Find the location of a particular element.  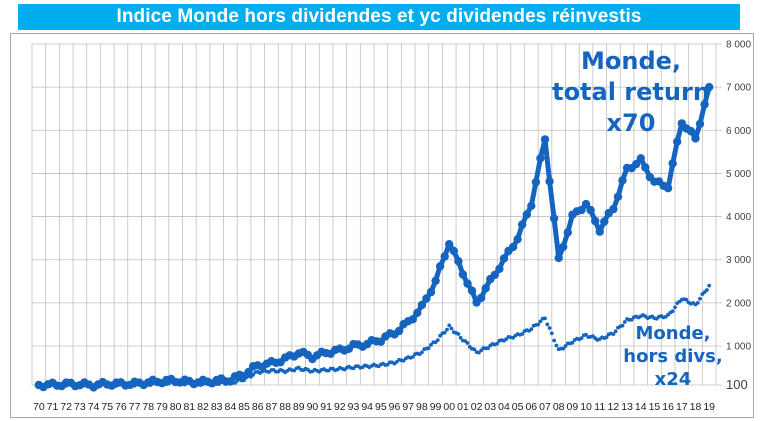

x-tick-label: 98 is located at coordinates (422, 407).